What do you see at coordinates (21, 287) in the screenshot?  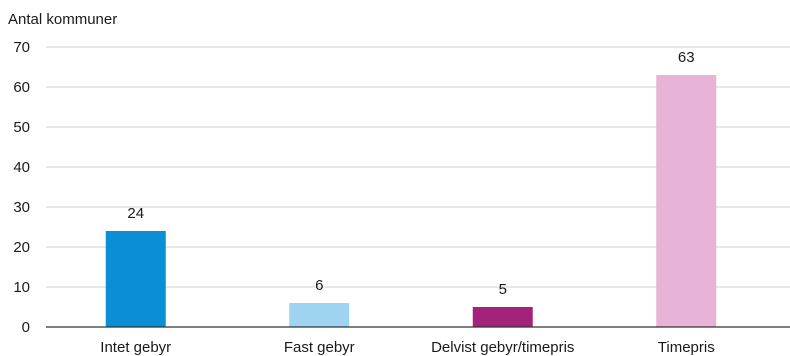 I see `y-tick-label: 10` at bounding box center [21, 287].